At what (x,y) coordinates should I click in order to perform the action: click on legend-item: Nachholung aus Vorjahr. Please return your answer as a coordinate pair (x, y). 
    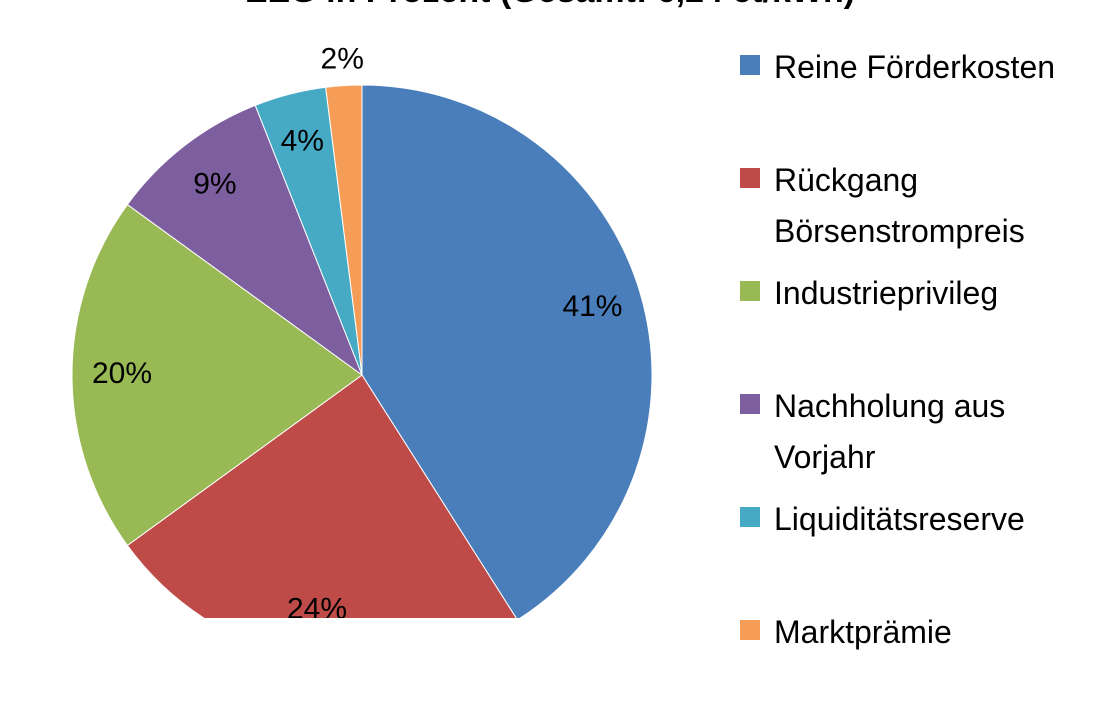
    Looking at the image, I should click on (915, 437).